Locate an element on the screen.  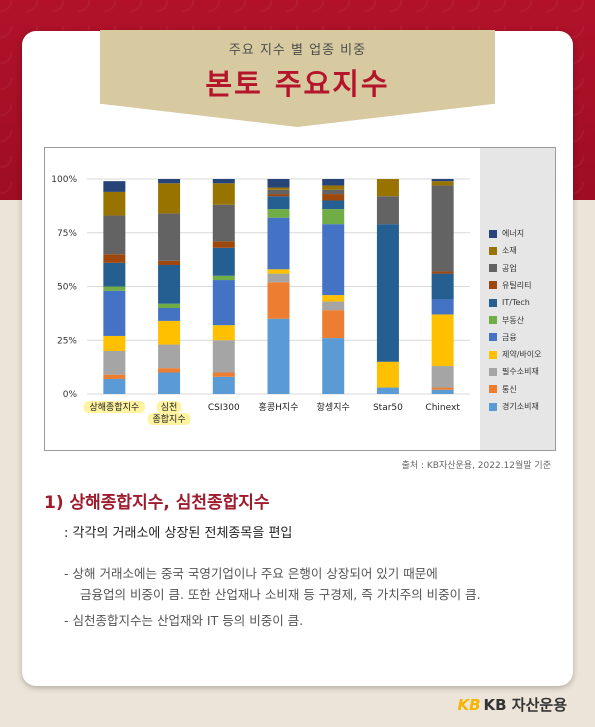
x-tick-label: 상해종합지수 is located at coordinates (115, 407).